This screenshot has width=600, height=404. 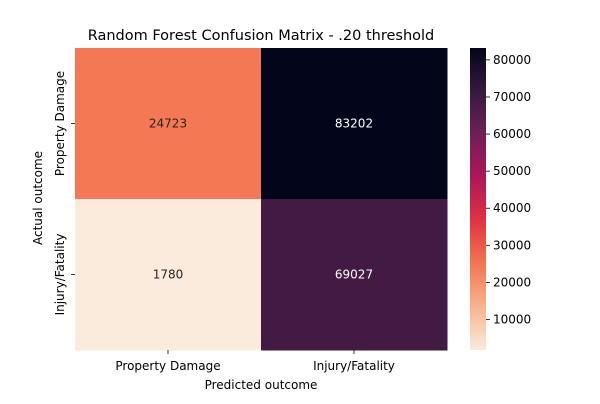 I want to click on y-tick-label: Injury/Fatality, so click(x=60, y=275).